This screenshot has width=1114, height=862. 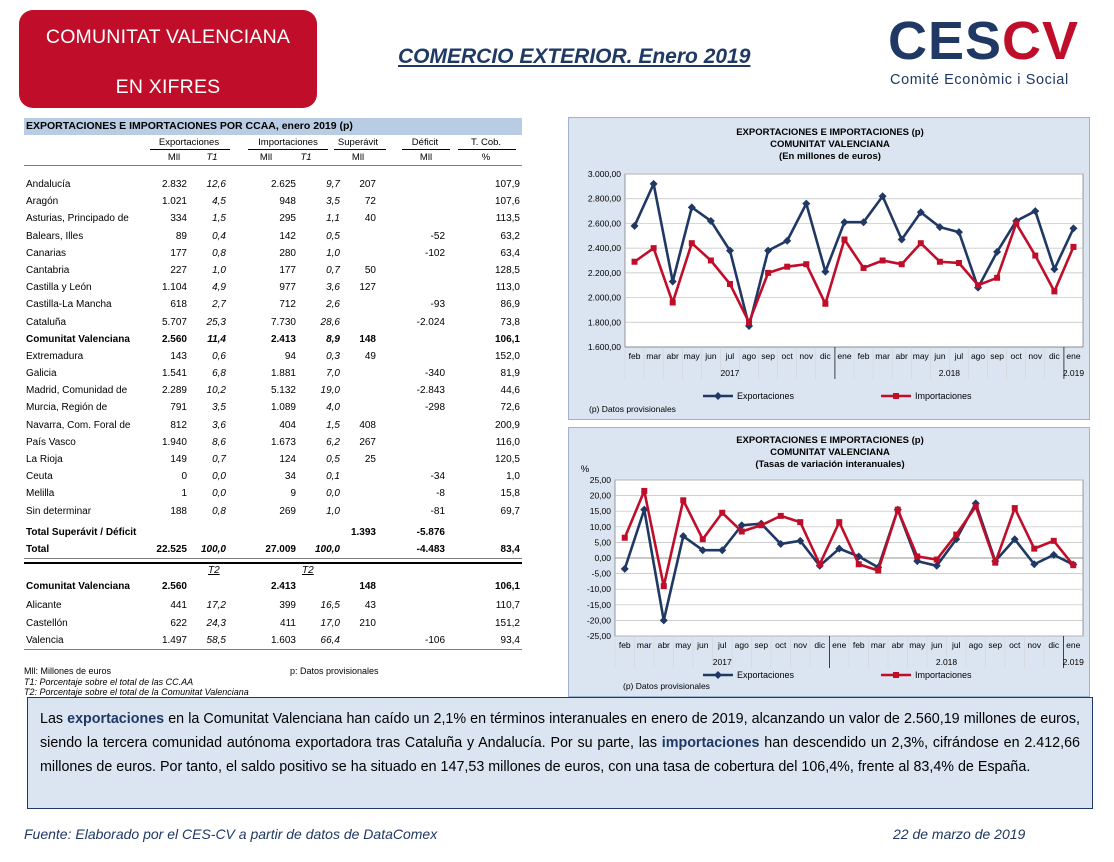 I want to click on cell-cob: 110,7, so click(x=507, y=606).